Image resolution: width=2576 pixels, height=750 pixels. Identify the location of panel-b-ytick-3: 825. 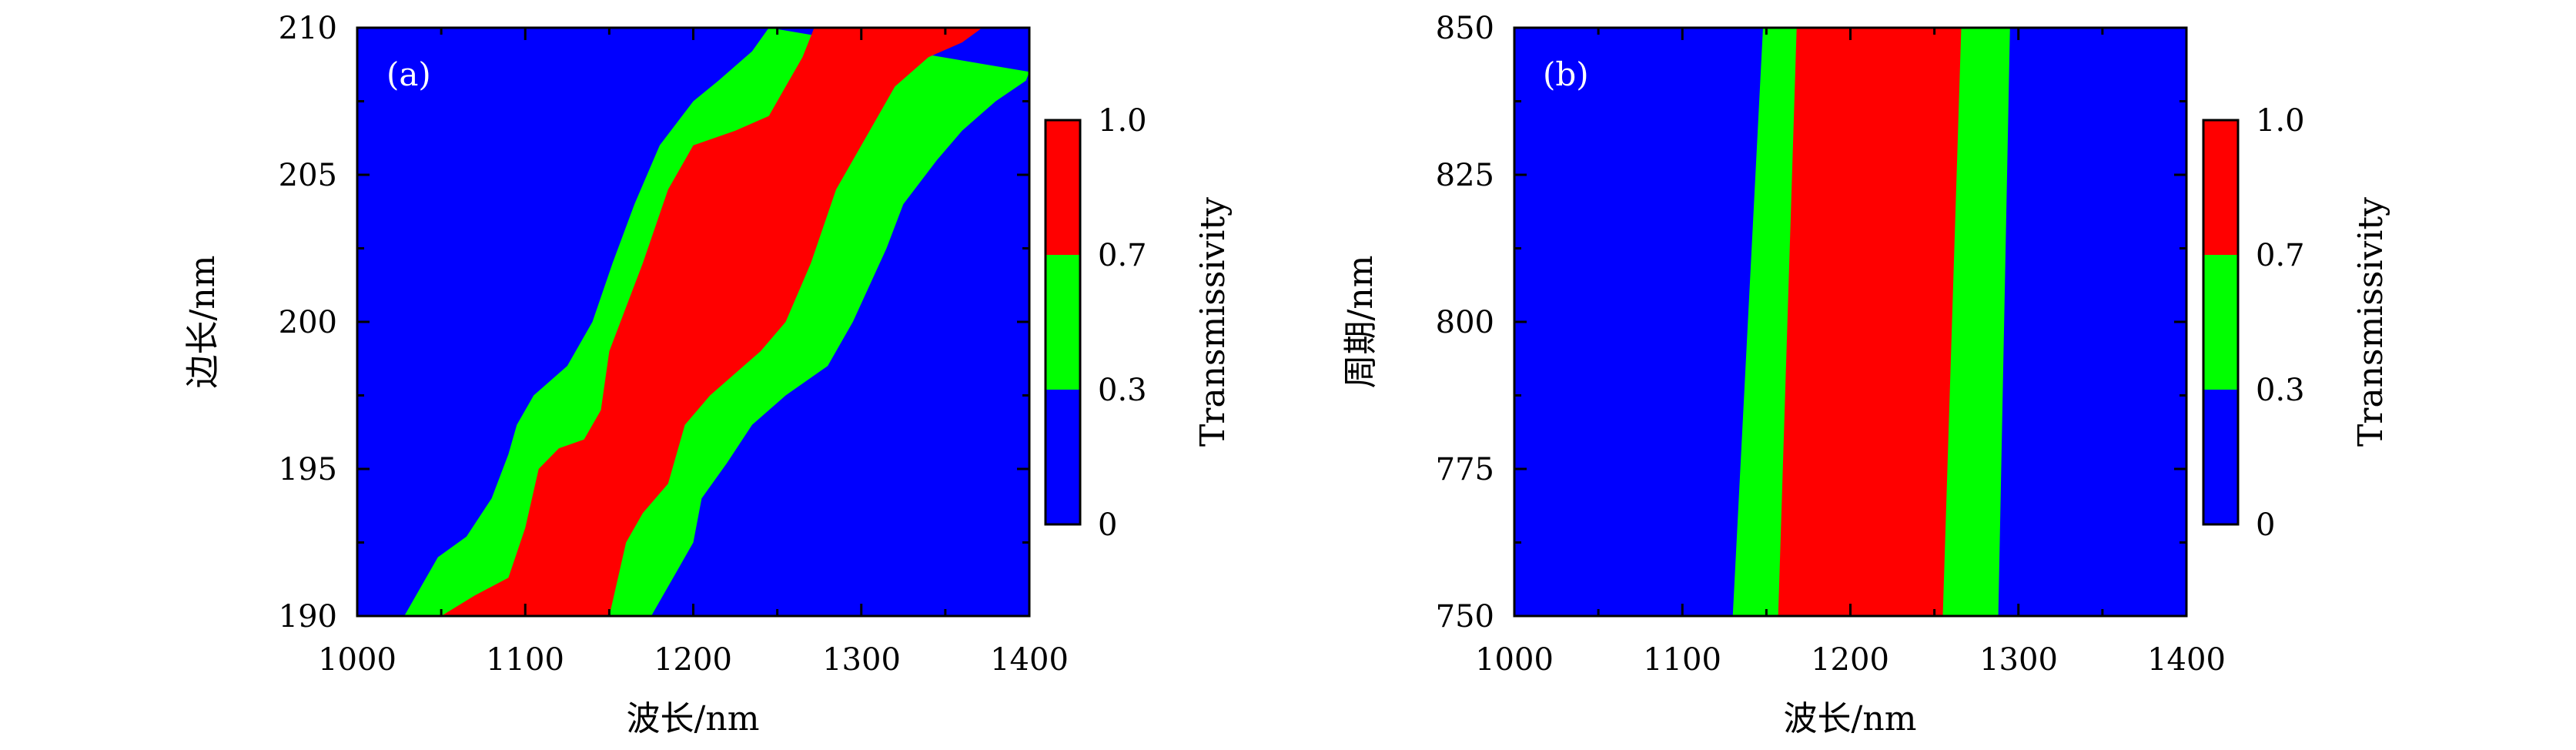
(1465, 175).